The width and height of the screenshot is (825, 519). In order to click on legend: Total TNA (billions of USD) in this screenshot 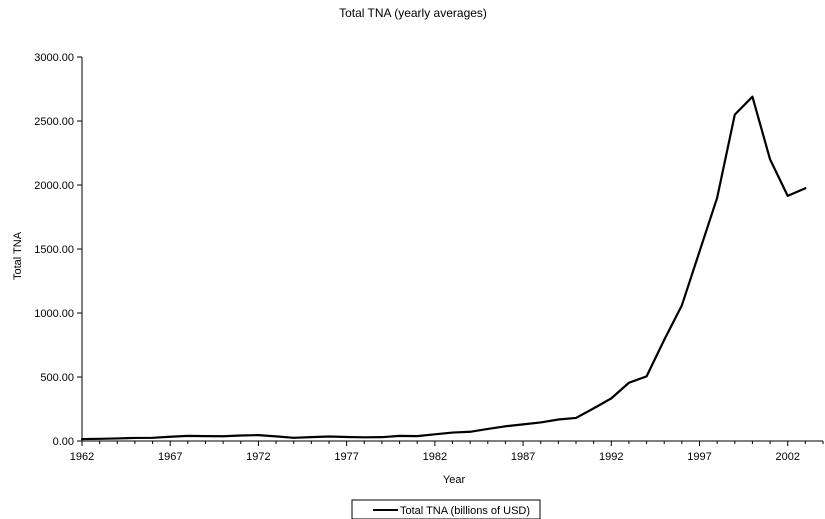, I will do `click(446, 509)`.